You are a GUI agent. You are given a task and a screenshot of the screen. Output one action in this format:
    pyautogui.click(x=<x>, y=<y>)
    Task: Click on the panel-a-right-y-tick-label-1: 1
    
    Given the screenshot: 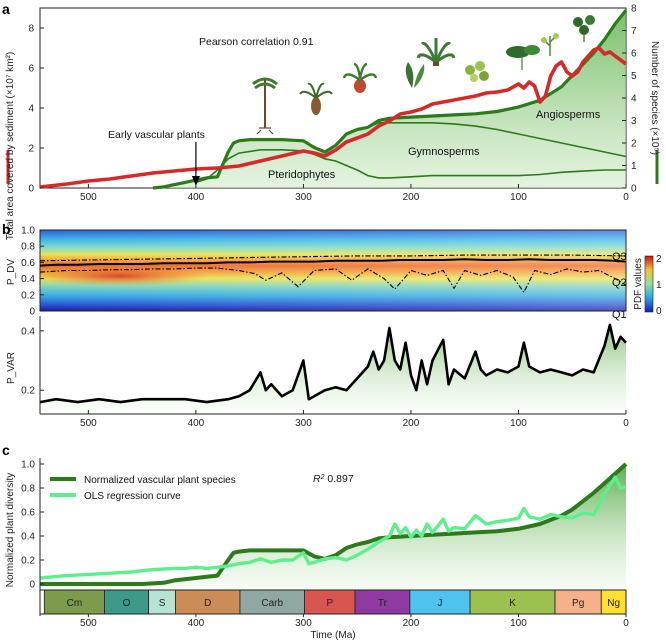 What is the action you would take?
    pyautogui.click(x=634, y=166)
    